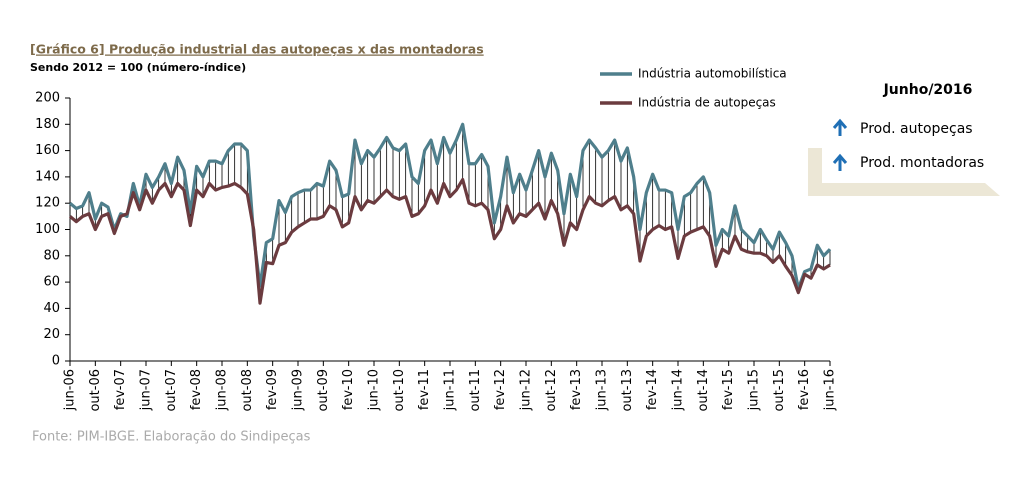  What do you see at coordinates (707, 103) in the screenshot?
I see `legend-label: Indústria de autopeças` at bounding box center [707, 103].